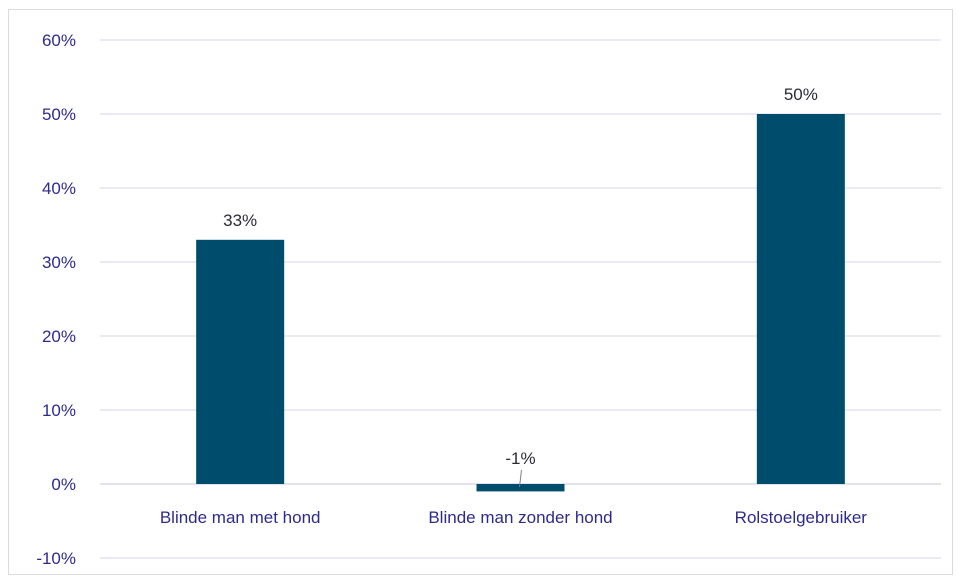 Image resolution: width=959 pixels, height=581 pixels. What do you see at coordinates (63, 484) in the screenshot?
I see `y-tick-label: 0%` at bounding box center [63, 484].